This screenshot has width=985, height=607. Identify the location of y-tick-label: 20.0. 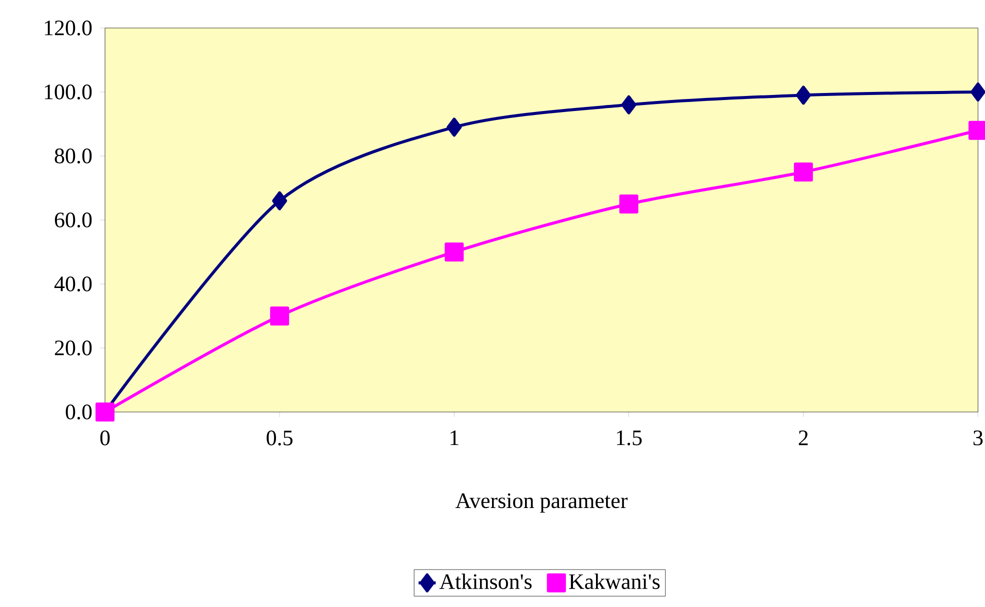
(73, 348).